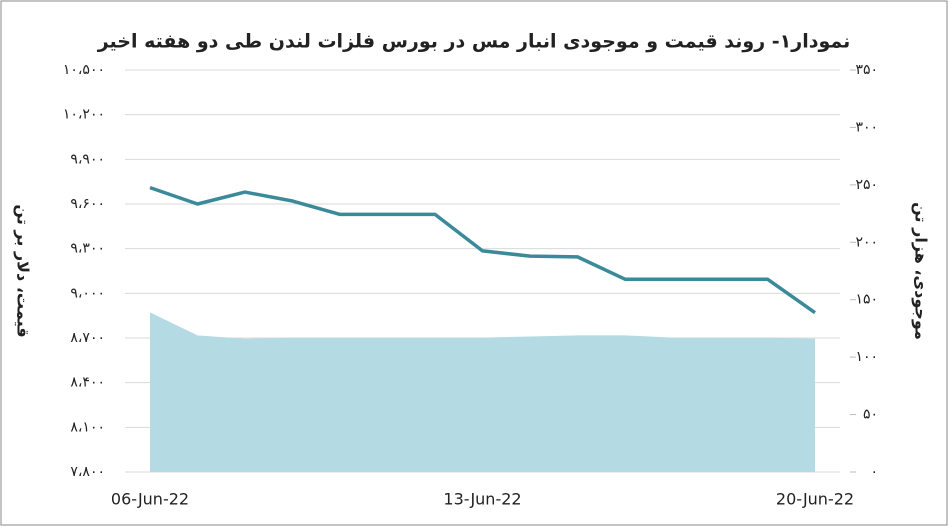  I want to click on y-tick-label: ۱۰،۵۰۰, so click(84, 70).